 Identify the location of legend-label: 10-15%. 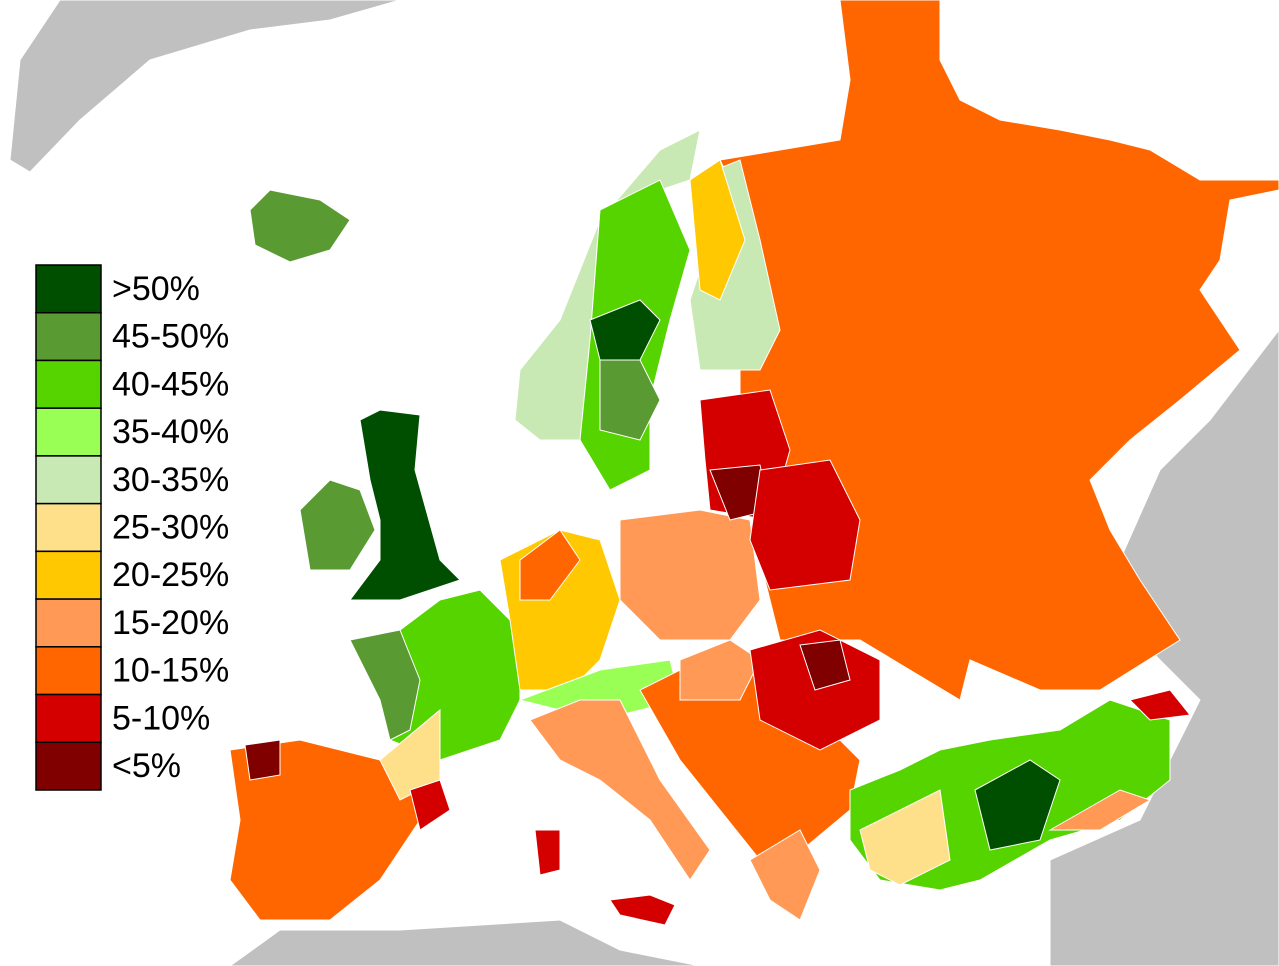
(170, 671).